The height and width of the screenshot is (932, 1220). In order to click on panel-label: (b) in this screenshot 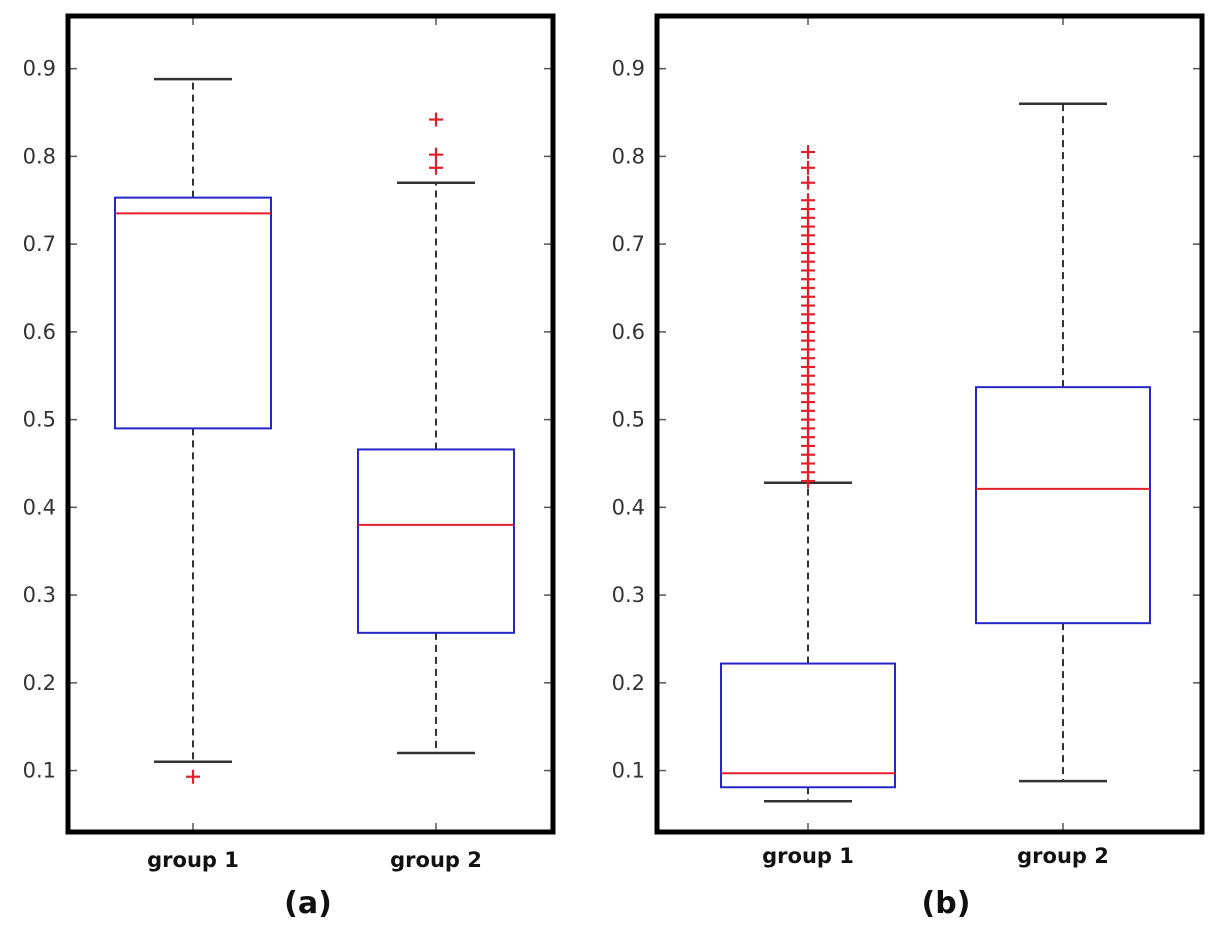, I will do `click(946, 903)`.